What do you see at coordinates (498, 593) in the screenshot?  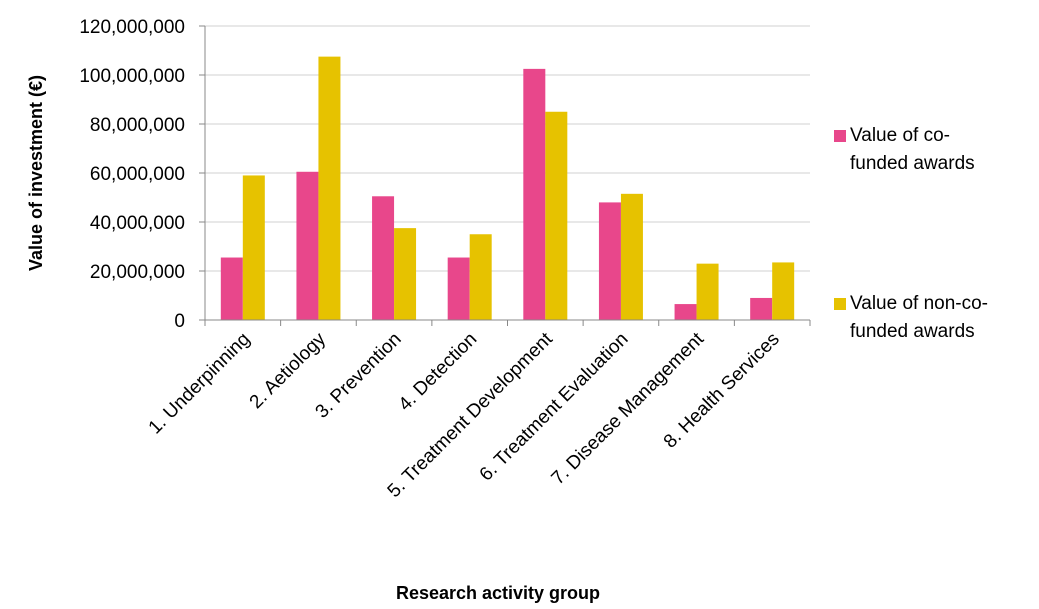 I see `x-axis-title: Research activity group` at bounding box center [498, 593].